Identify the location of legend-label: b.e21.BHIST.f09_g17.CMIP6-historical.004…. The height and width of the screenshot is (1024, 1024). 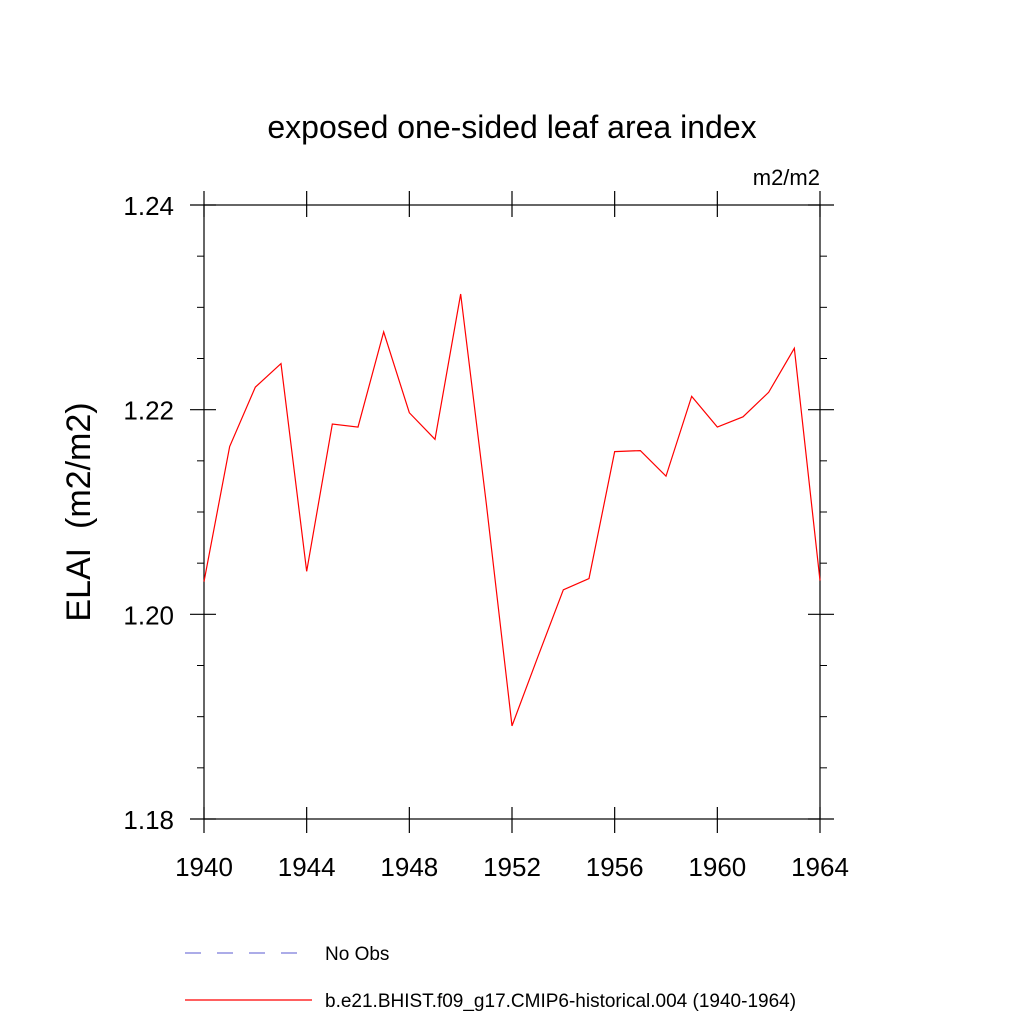
(560, 1001).